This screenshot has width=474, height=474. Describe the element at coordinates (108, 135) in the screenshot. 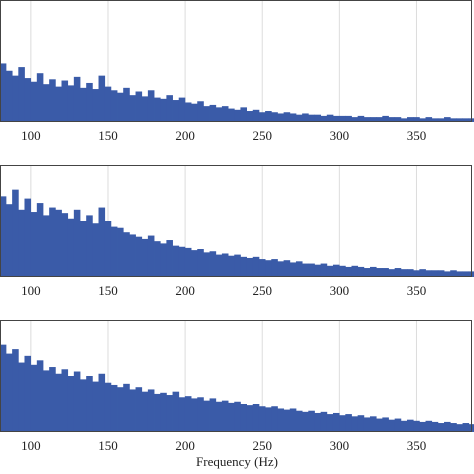

I see `x-tick-label: 150` at that location.